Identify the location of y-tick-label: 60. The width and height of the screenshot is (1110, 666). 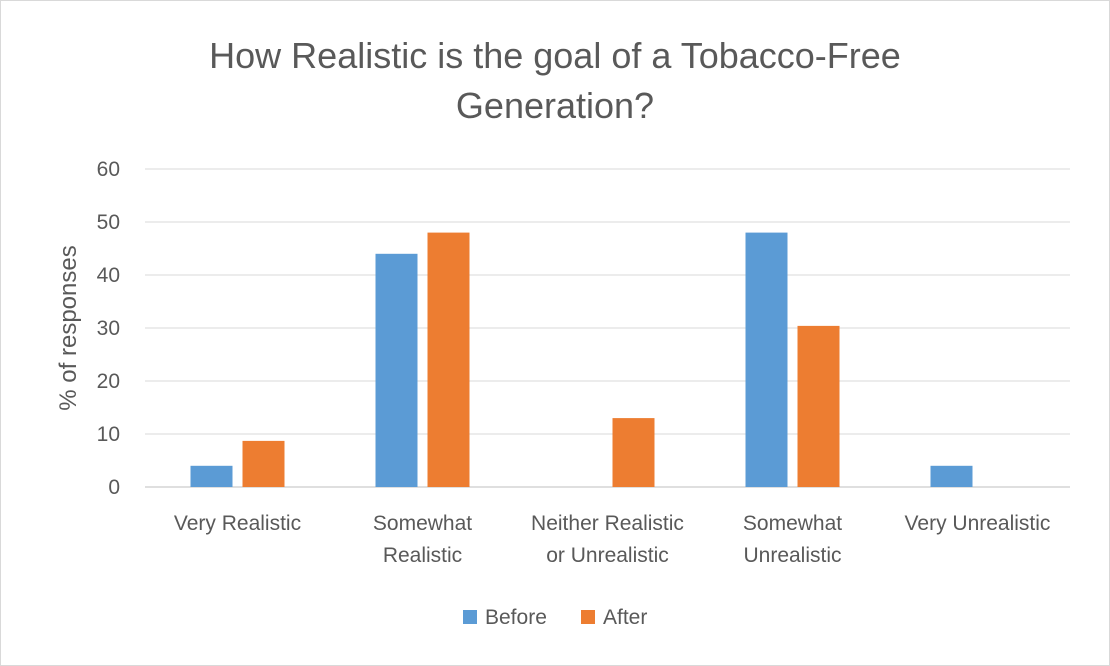
(108, 169).